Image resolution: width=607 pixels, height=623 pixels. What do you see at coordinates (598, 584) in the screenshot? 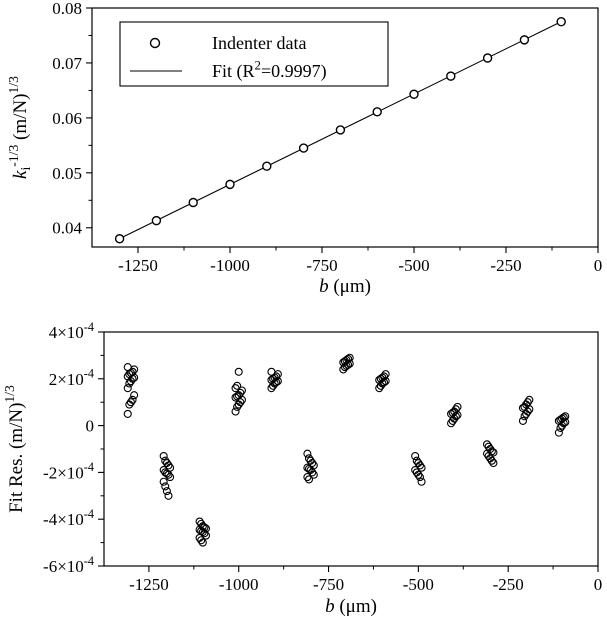
I see `fit-residuals-x-tick-label: 0` at bounding box center [598, 584].